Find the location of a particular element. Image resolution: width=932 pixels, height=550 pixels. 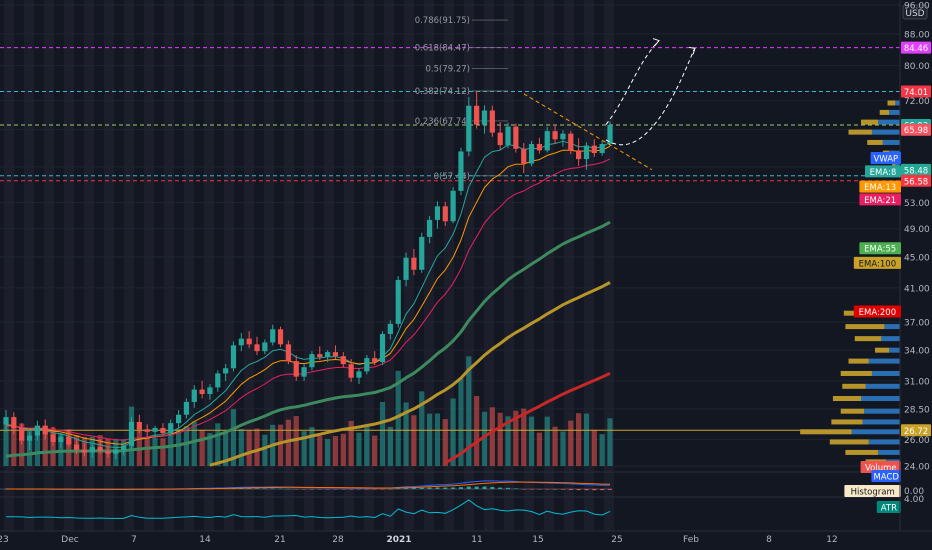

atr-line is located at coordinates (308, 509).